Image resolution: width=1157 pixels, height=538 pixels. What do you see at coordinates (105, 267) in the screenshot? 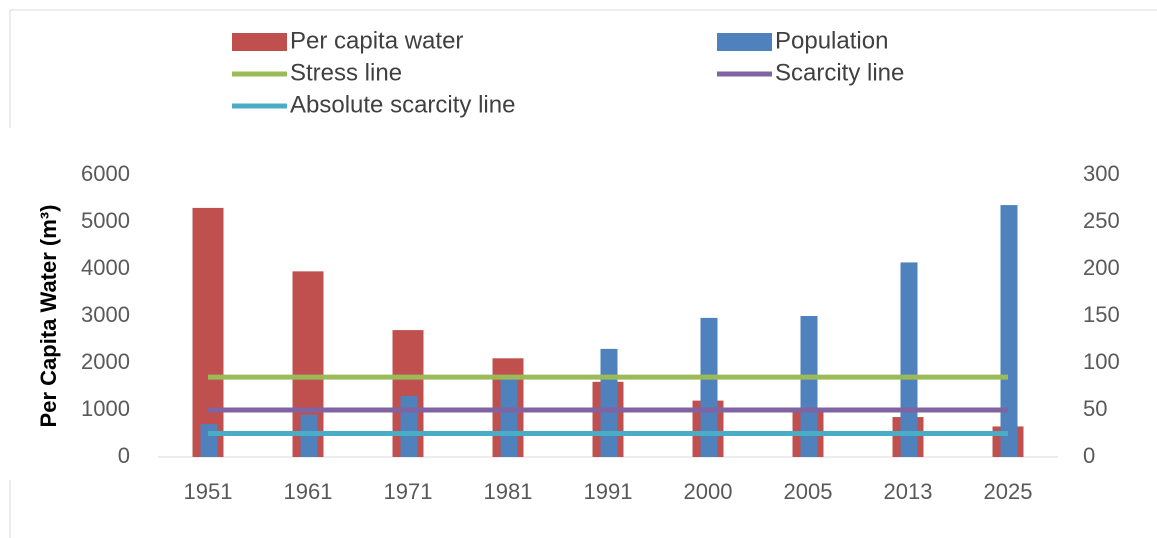
I see `y-tick-label: 4000` at bounding box center [105, 267].